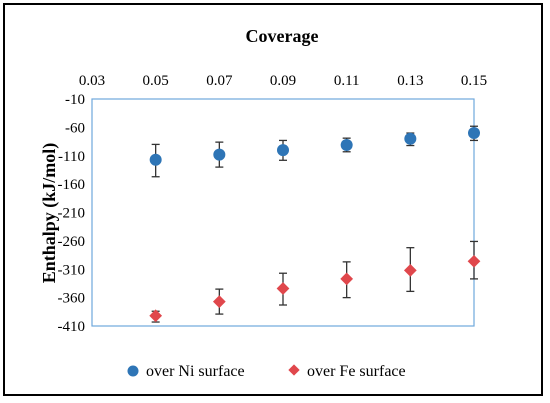 The image size is (550, 403). Describe the element at coordinates (72, 185) in the screenshot. I see `y-tick-label: -160` at that location.